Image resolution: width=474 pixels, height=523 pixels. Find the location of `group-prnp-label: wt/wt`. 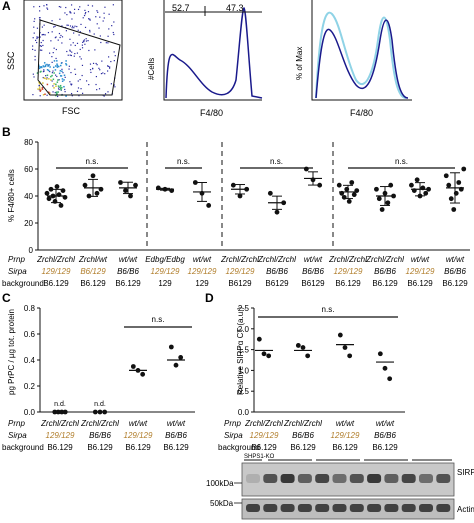

group-prnp-label: wt/wt is located at coordinates (345, 423).